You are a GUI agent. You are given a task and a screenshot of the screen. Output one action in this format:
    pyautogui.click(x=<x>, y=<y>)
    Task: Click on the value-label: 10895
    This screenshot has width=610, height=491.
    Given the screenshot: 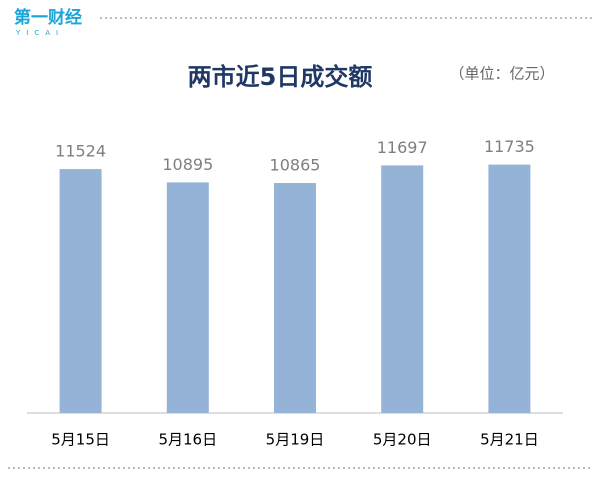 What is the action you would take?
    pyautogui.click(x=187, y=164)
    